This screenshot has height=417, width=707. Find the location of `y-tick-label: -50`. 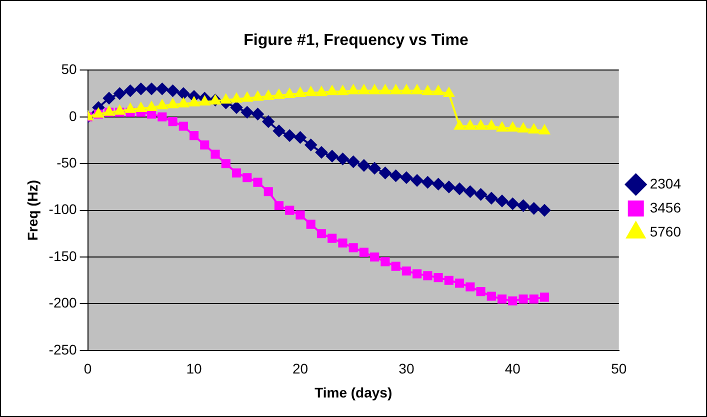

y-tick-label: -50 is located at coordinates (67, 162).